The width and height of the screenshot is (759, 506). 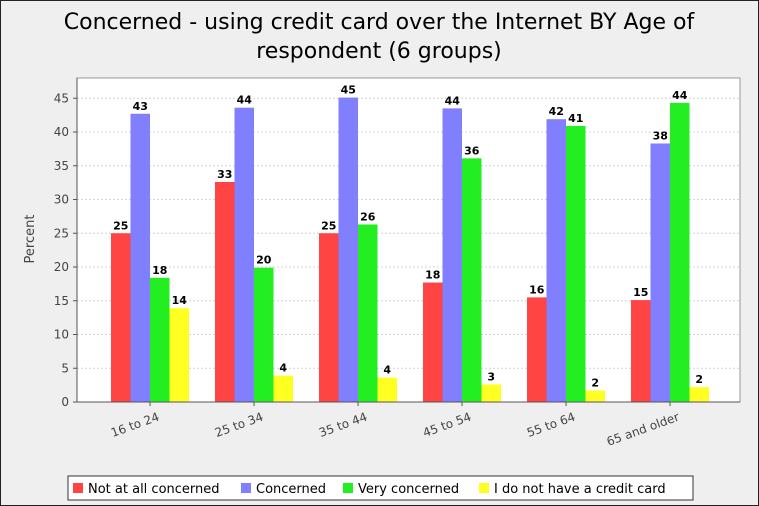 I want to click on bar-value-label: 45, so click(x=348, y=90).